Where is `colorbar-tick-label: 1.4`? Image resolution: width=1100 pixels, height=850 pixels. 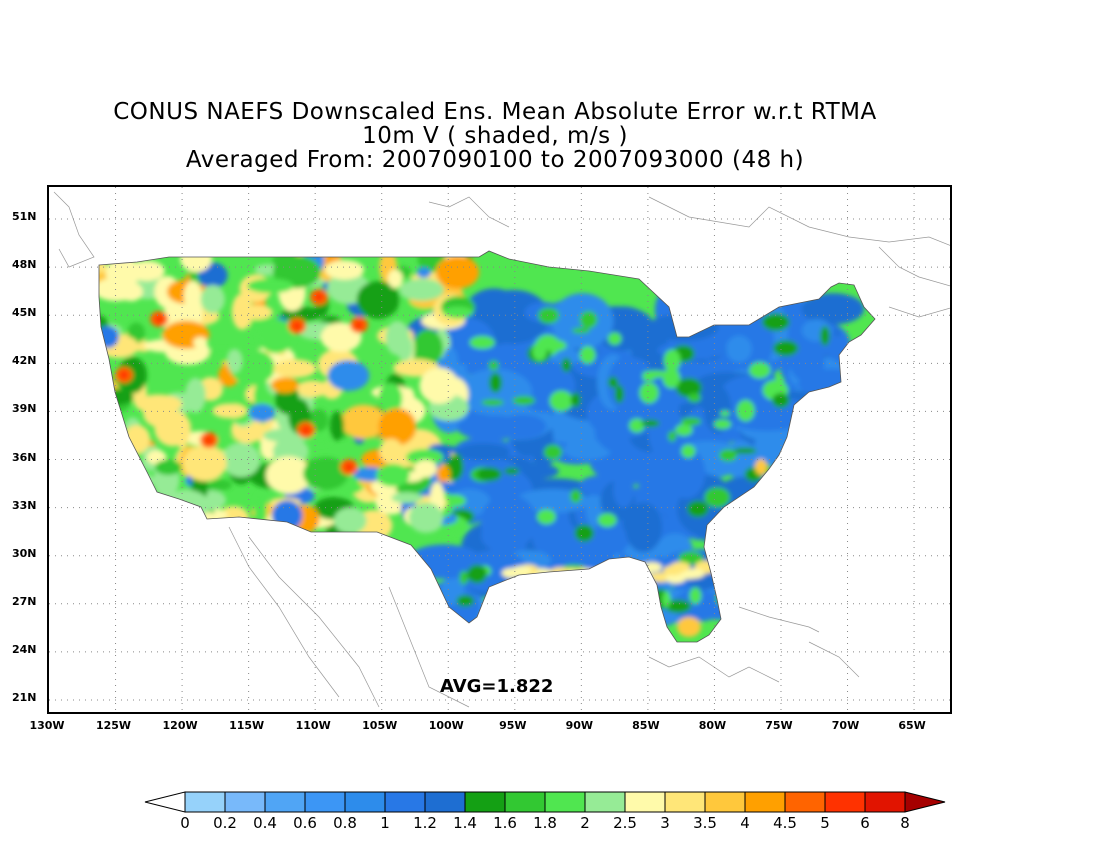
colorbar-tick-label: 1.4 is located at coordinates (465, 823).